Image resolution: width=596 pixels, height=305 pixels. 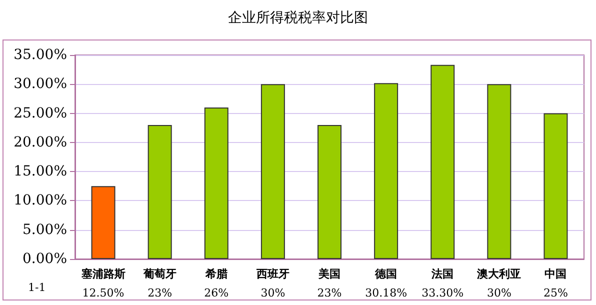 What do you see at coordinates (44, 259) in the screenshot?
I see `y-tick-label: 0.00%` at bounding box center [44, 259].